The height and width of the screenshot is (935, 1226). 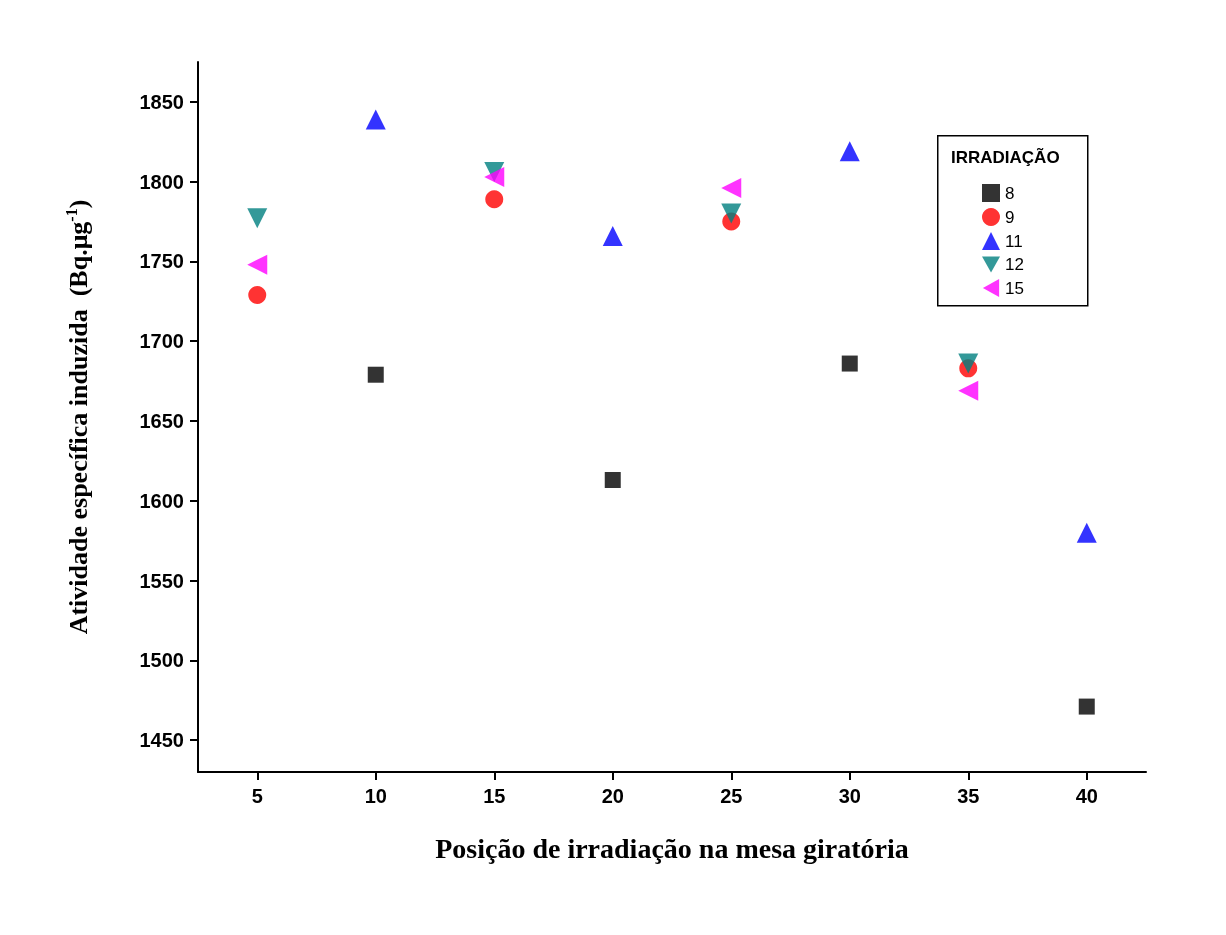 I want to click on x-tick-label: 25, so click(x=731, y=796).